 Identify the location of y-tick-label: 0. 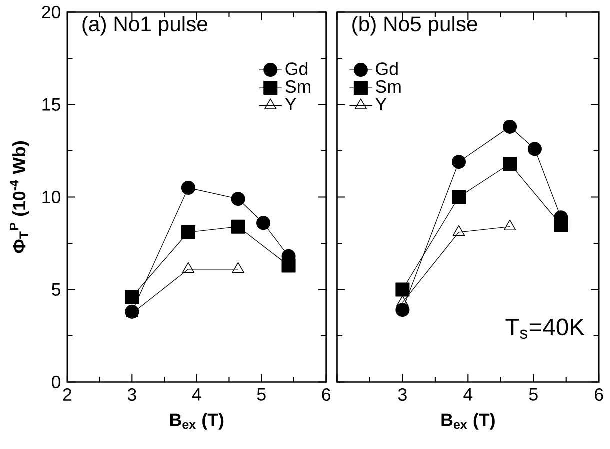
(56, 382).